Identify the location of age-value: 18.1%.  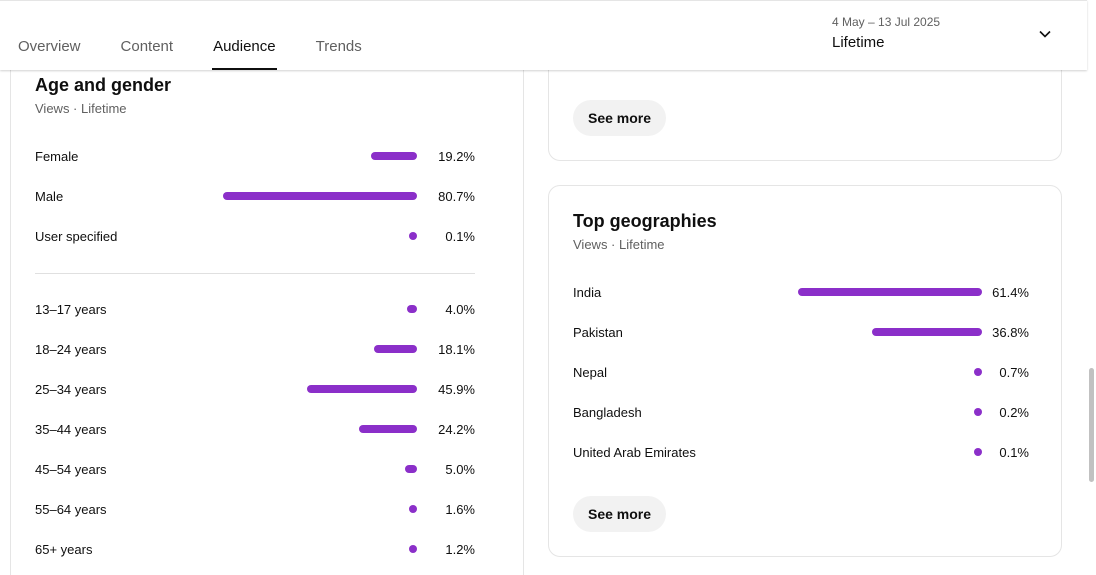
(456, 349).